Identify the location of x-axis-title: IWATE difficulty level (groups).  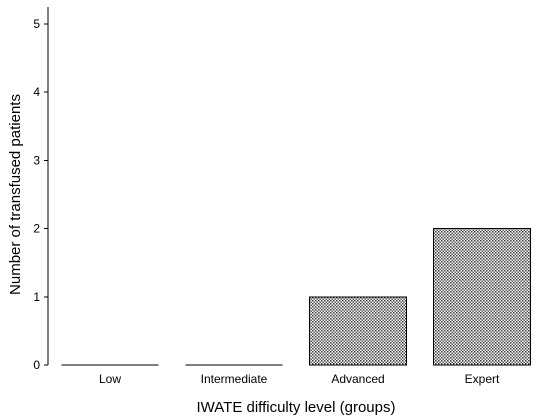
(296, 407).